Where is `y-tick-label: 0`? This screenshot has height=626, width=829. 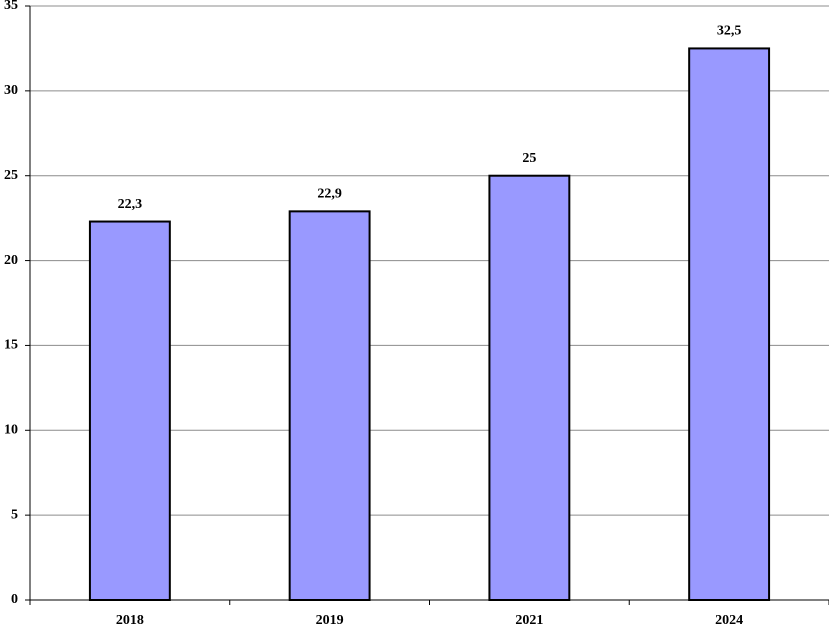 y-tick-label: 0 is located at coordinates (14, 599).